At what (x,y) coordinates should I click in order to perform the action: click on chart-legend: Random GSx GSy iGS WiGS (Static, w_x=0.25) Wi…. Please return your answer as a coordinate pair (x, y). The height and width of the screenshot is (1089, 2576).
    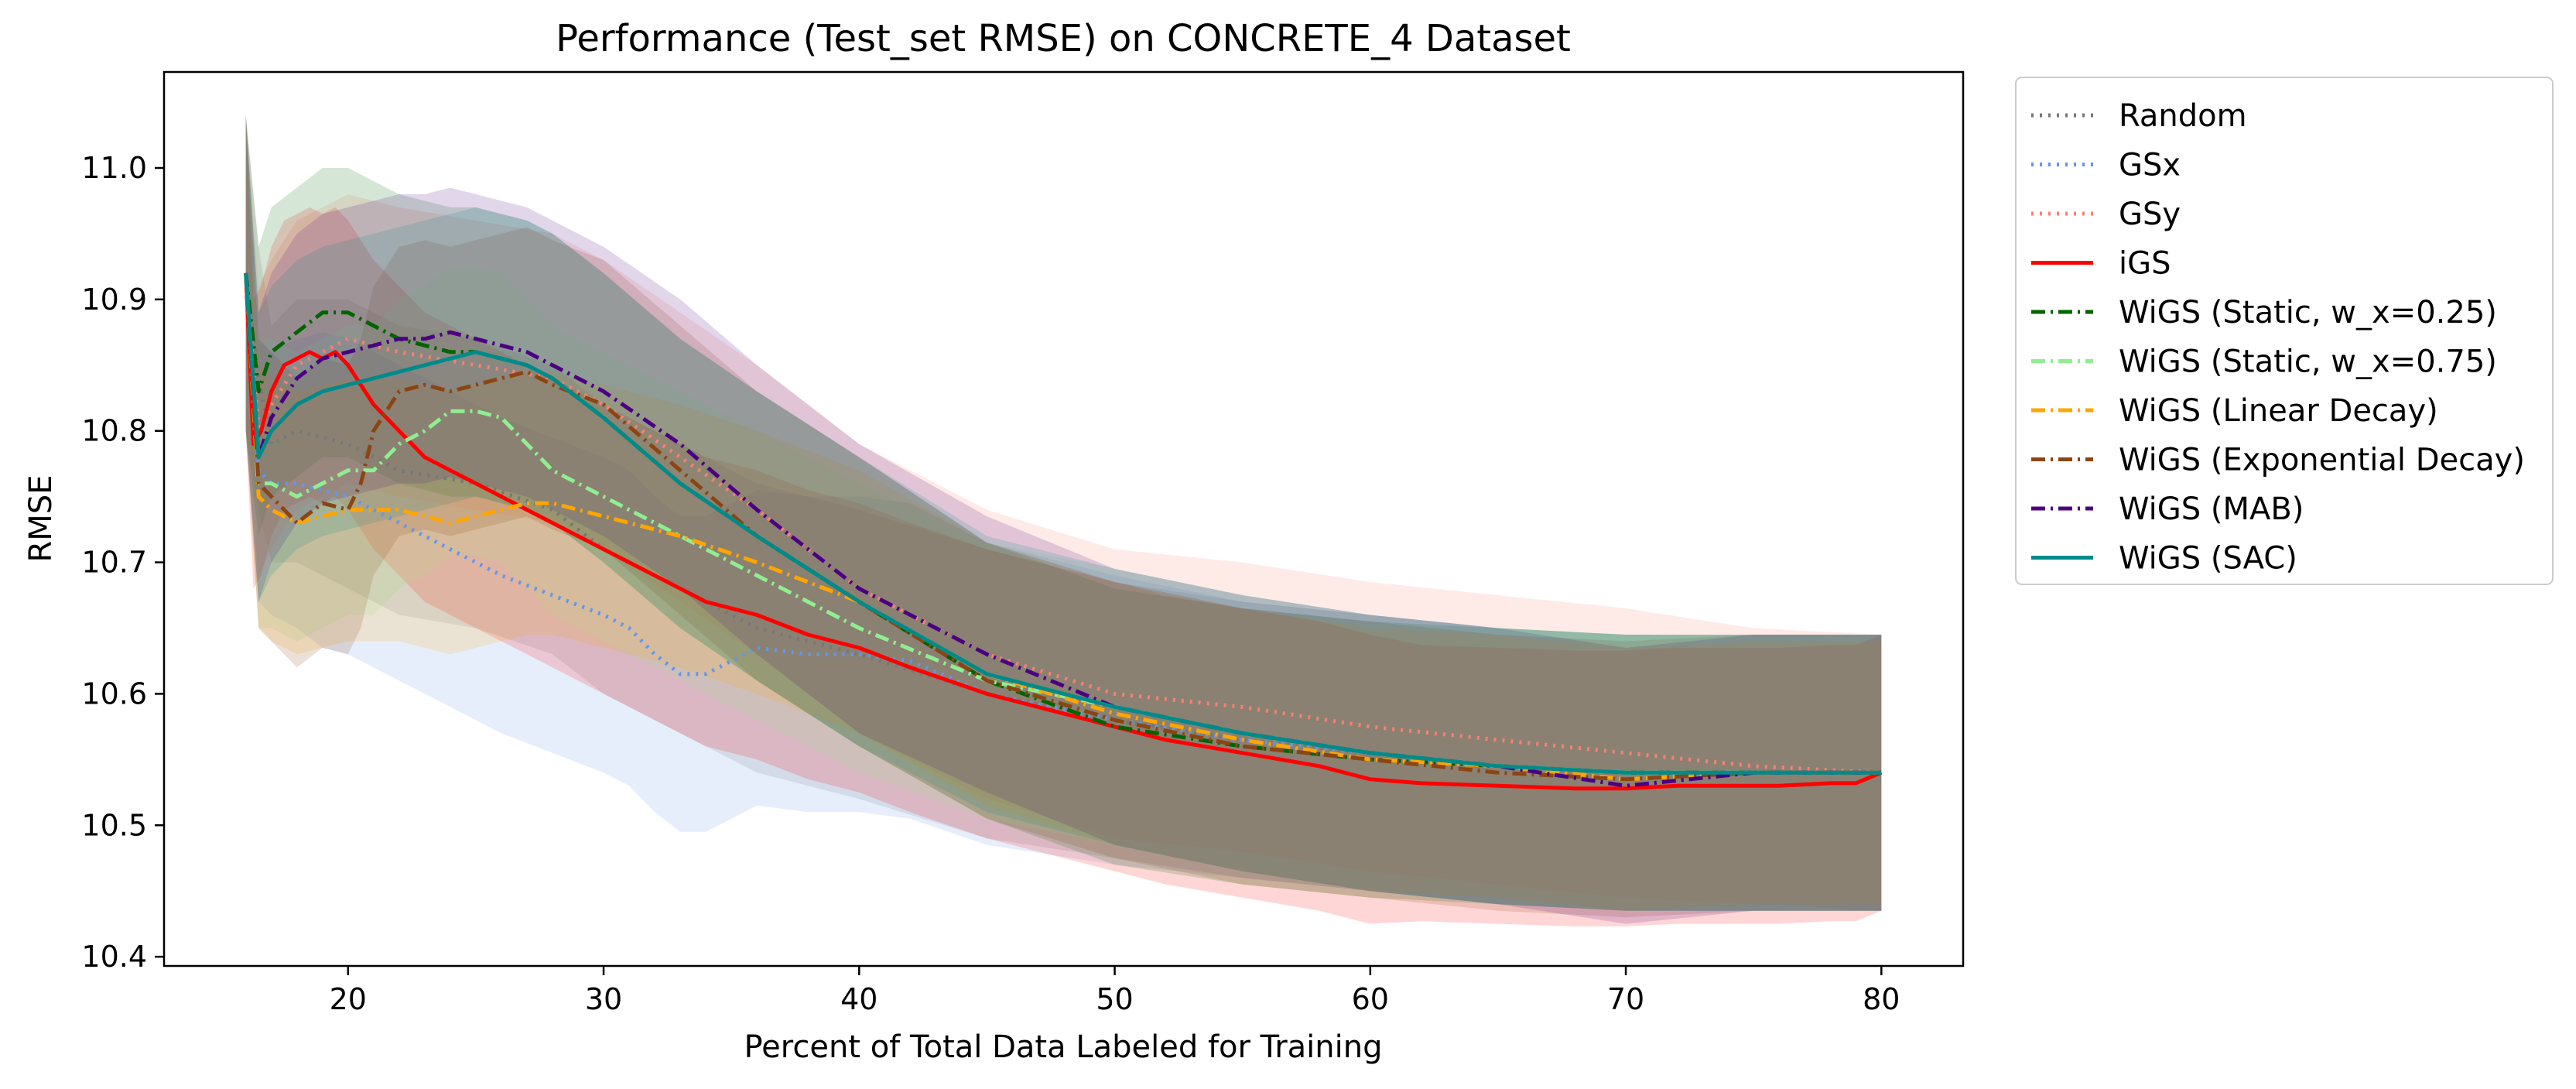
    Looking at the image, I should click on (2285, 331).